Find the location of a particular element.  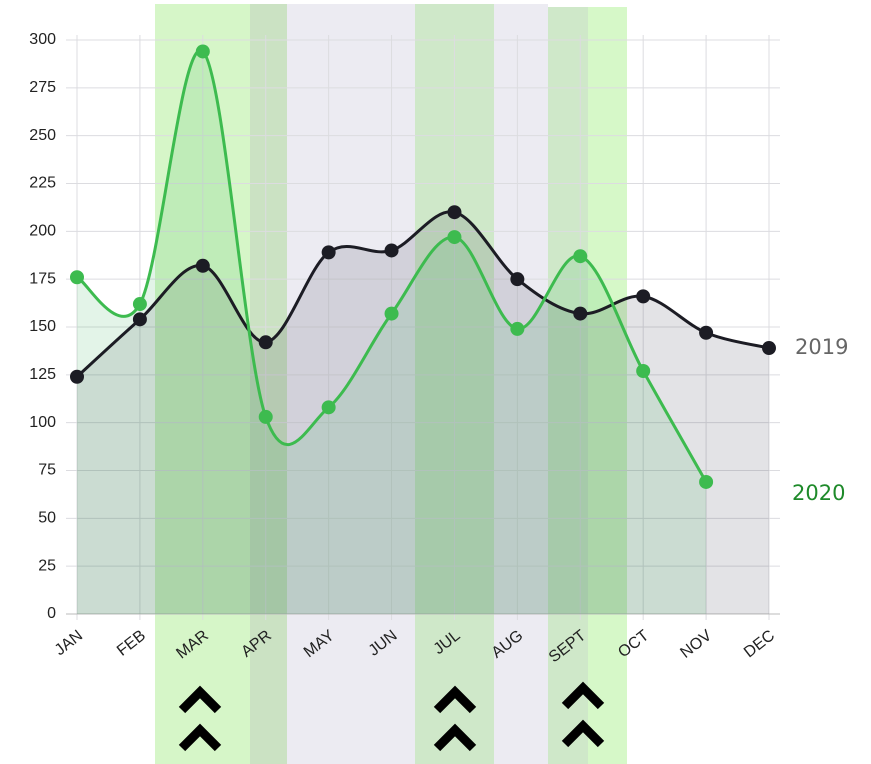

y-tick-label: 175 is located at coordinates (42, 278).